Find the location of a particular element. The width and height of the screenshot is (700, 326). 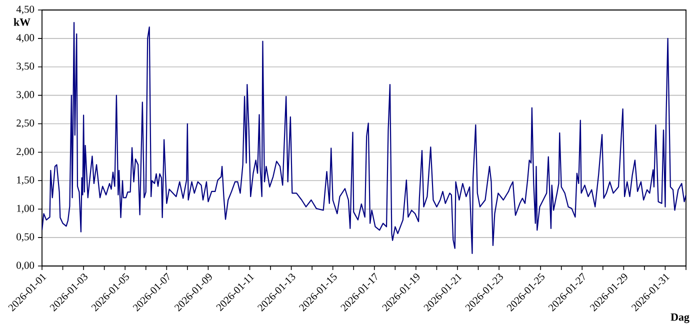

y-tick-label: 2,00 is located at coordinates (25, 152).